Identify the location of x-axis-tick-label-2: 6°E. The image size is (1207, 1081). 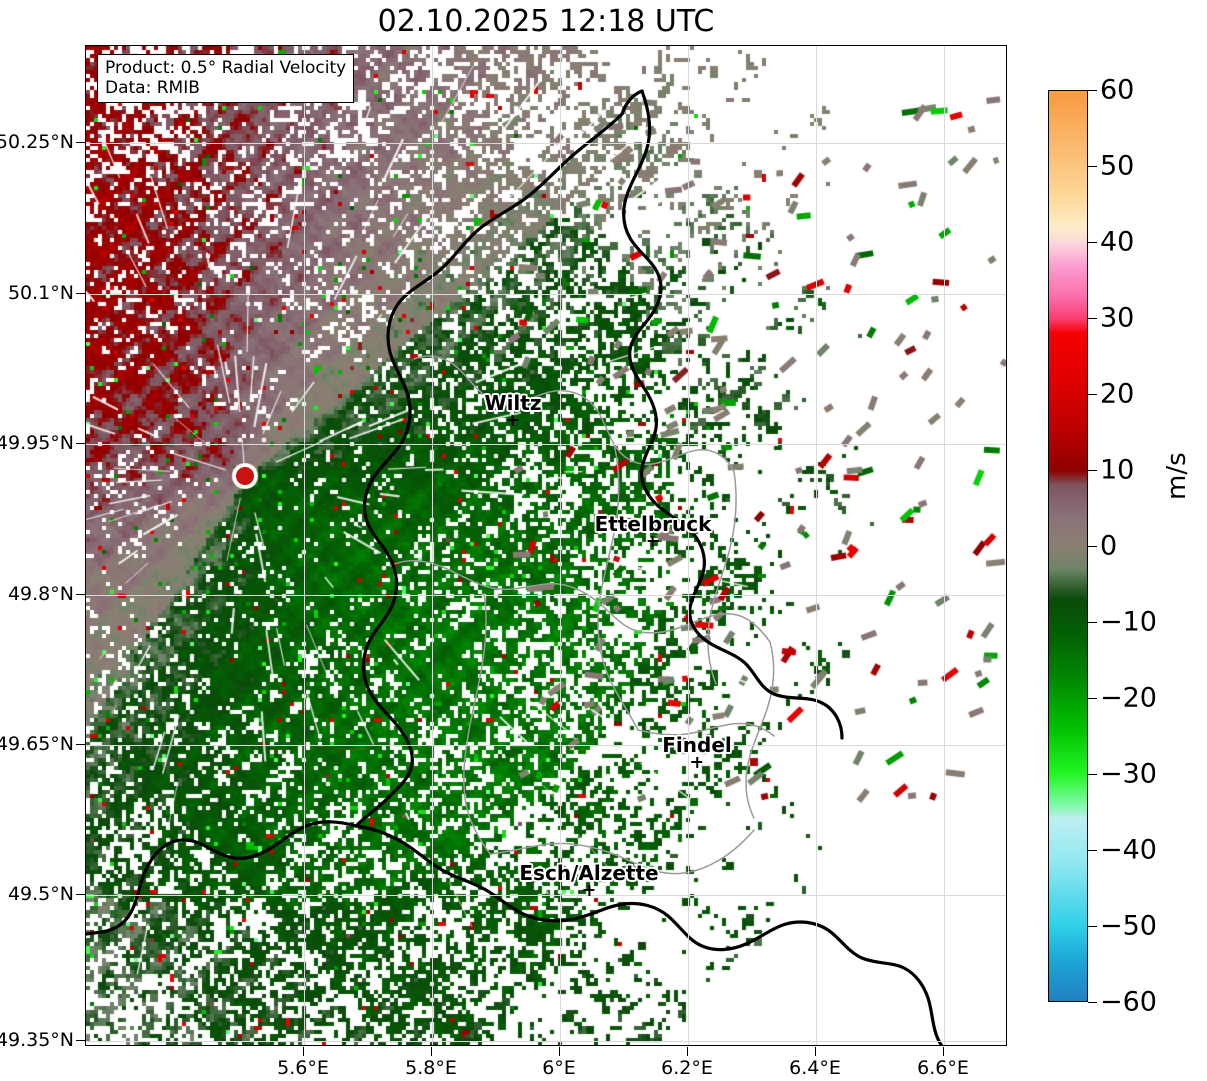
(559, 1068).